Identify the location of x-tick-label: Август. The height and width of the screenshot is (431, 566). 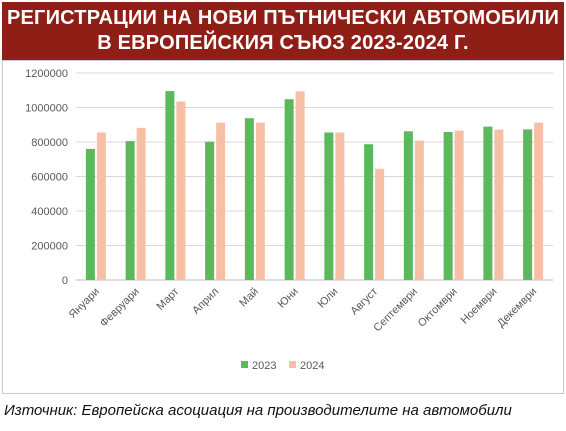
(364, 302).